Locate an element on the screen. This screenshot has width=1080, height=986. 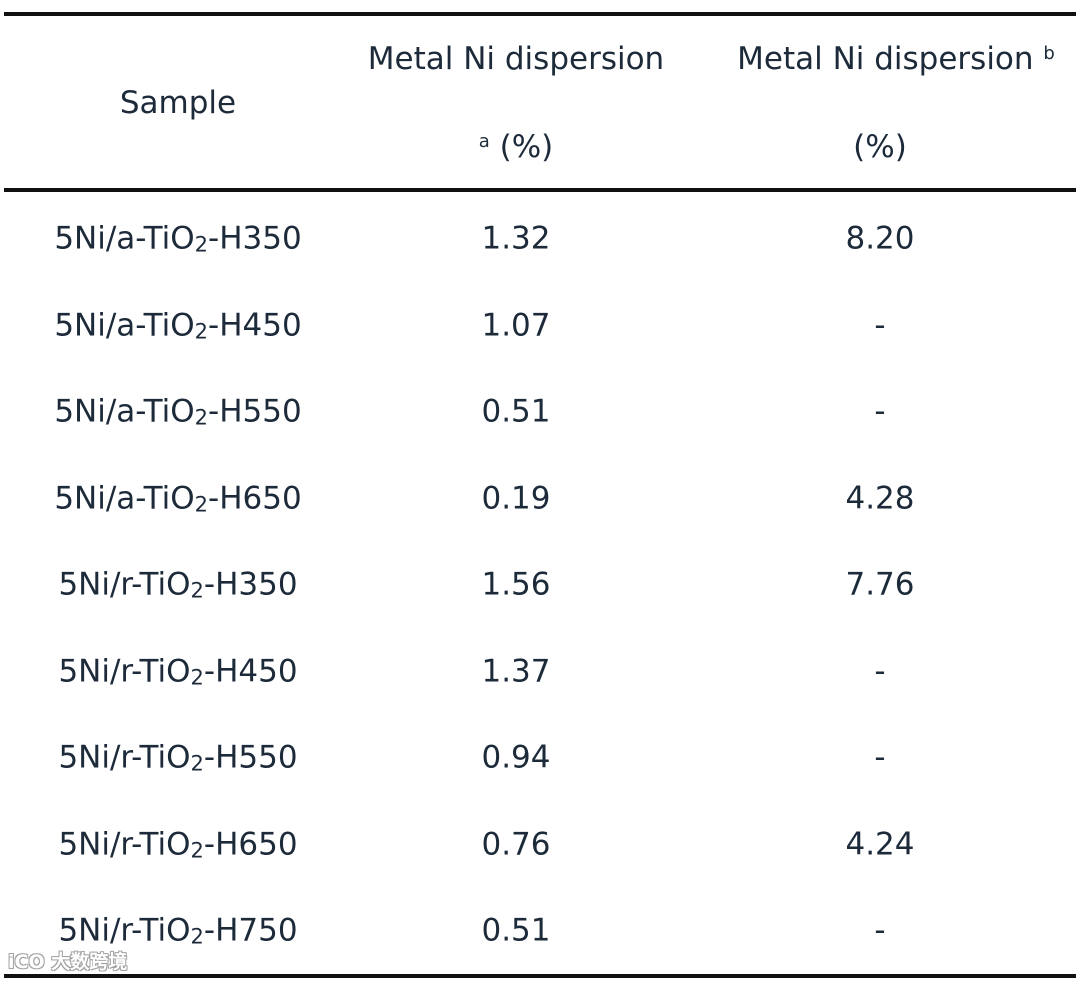
table-row: 5Ni/a-TiO2-H650 0.19 4.28 is located at coordinates (540, 499).